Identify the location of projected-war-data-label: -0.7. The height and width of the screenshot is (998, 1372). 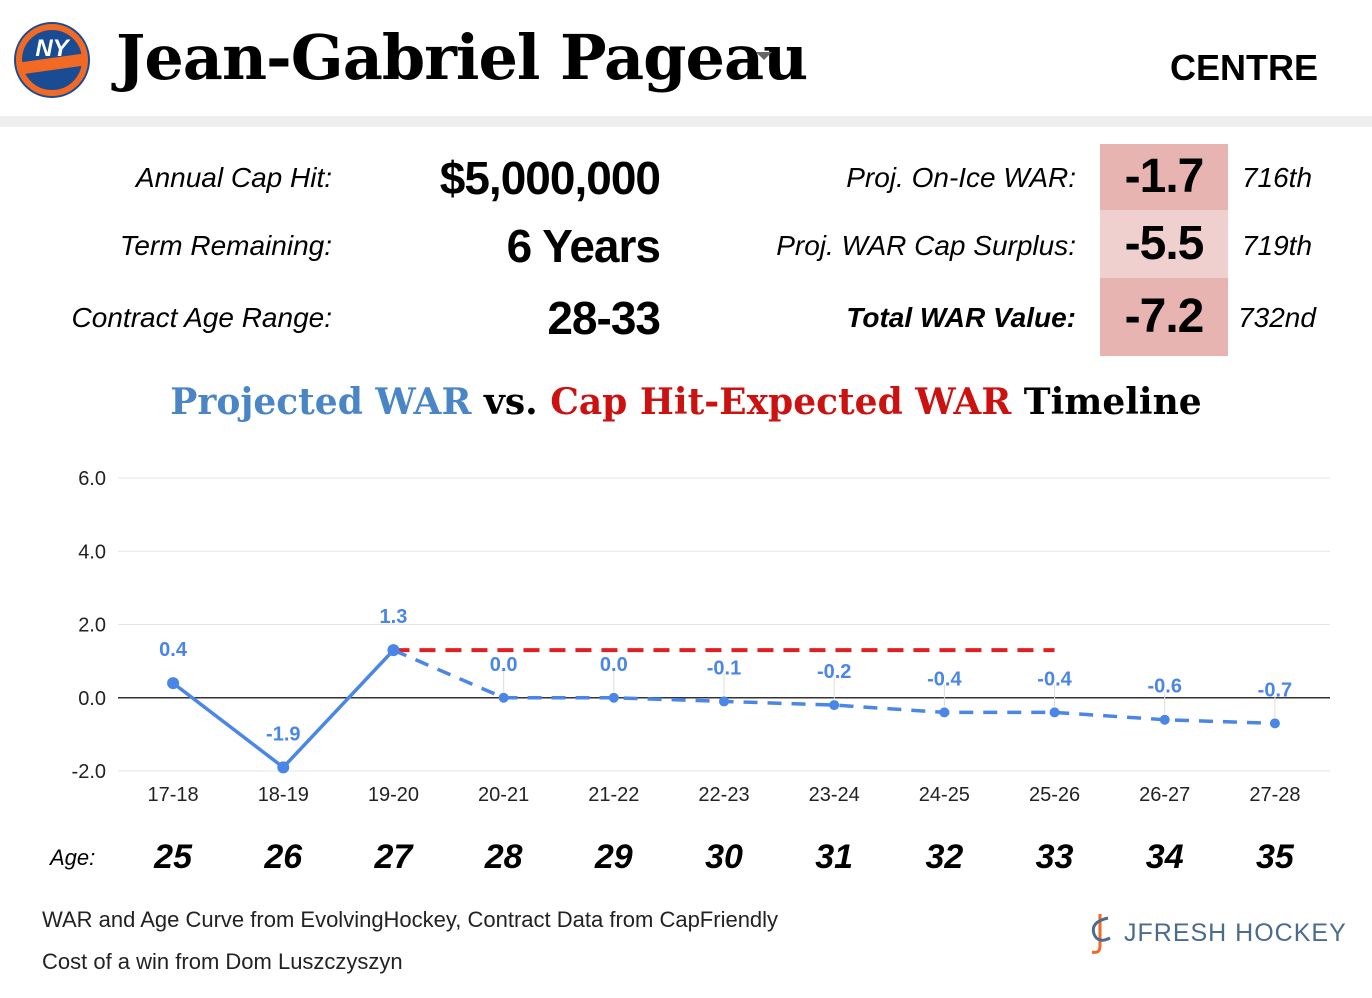
(1275, 690).